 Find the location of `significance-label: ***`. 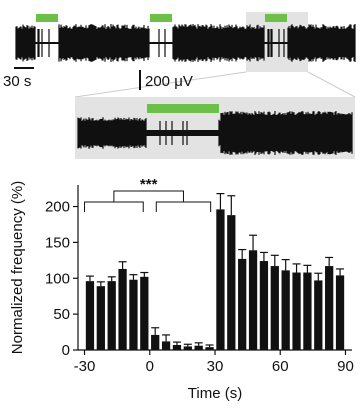

significance-label: *** is located at coordinates (149, 184).